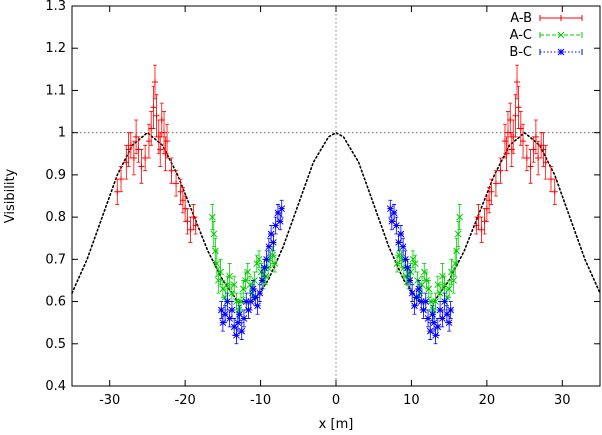  Describe the element at coordinates (487, 400) in the screenshot. I see `x-tick-label: 20` at that location.